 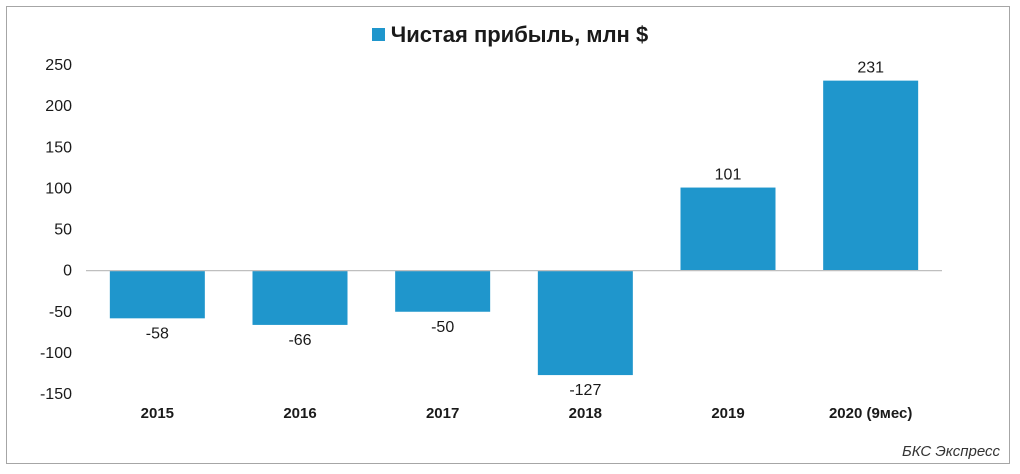 I want to click on category-label: 2020 (9мес), so click(x=870, y=413).